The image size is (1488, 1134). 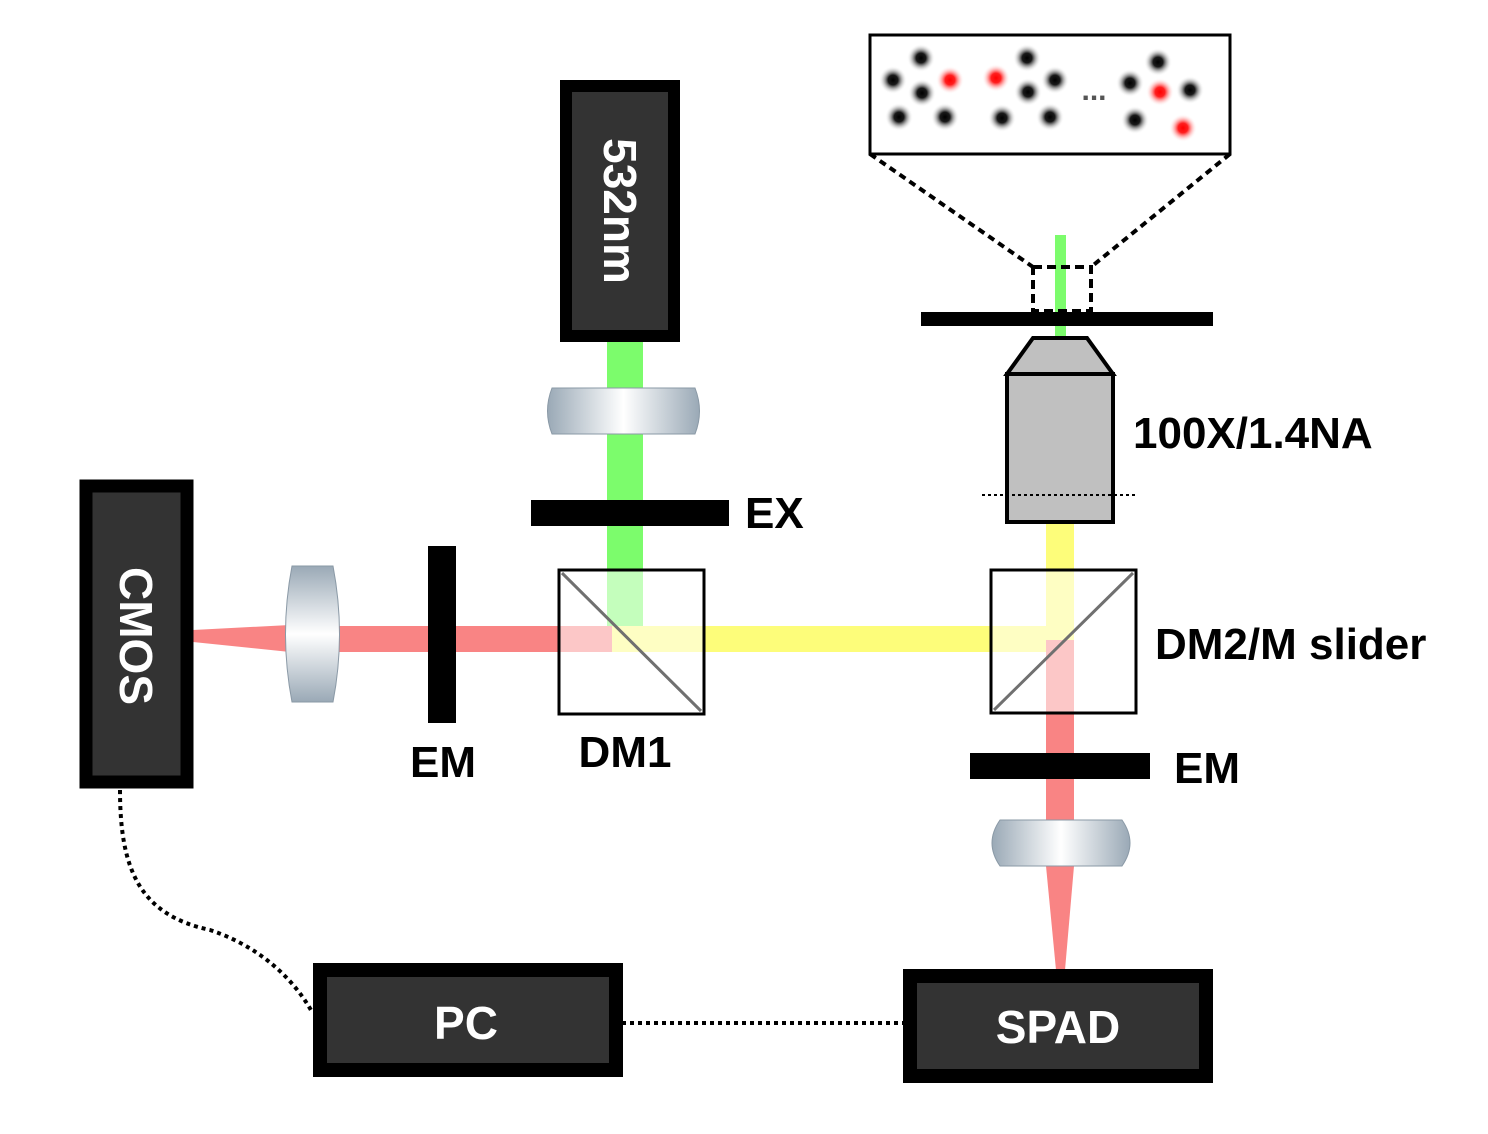 I want to click on spad-detector, so click(x=1058, y=1026).